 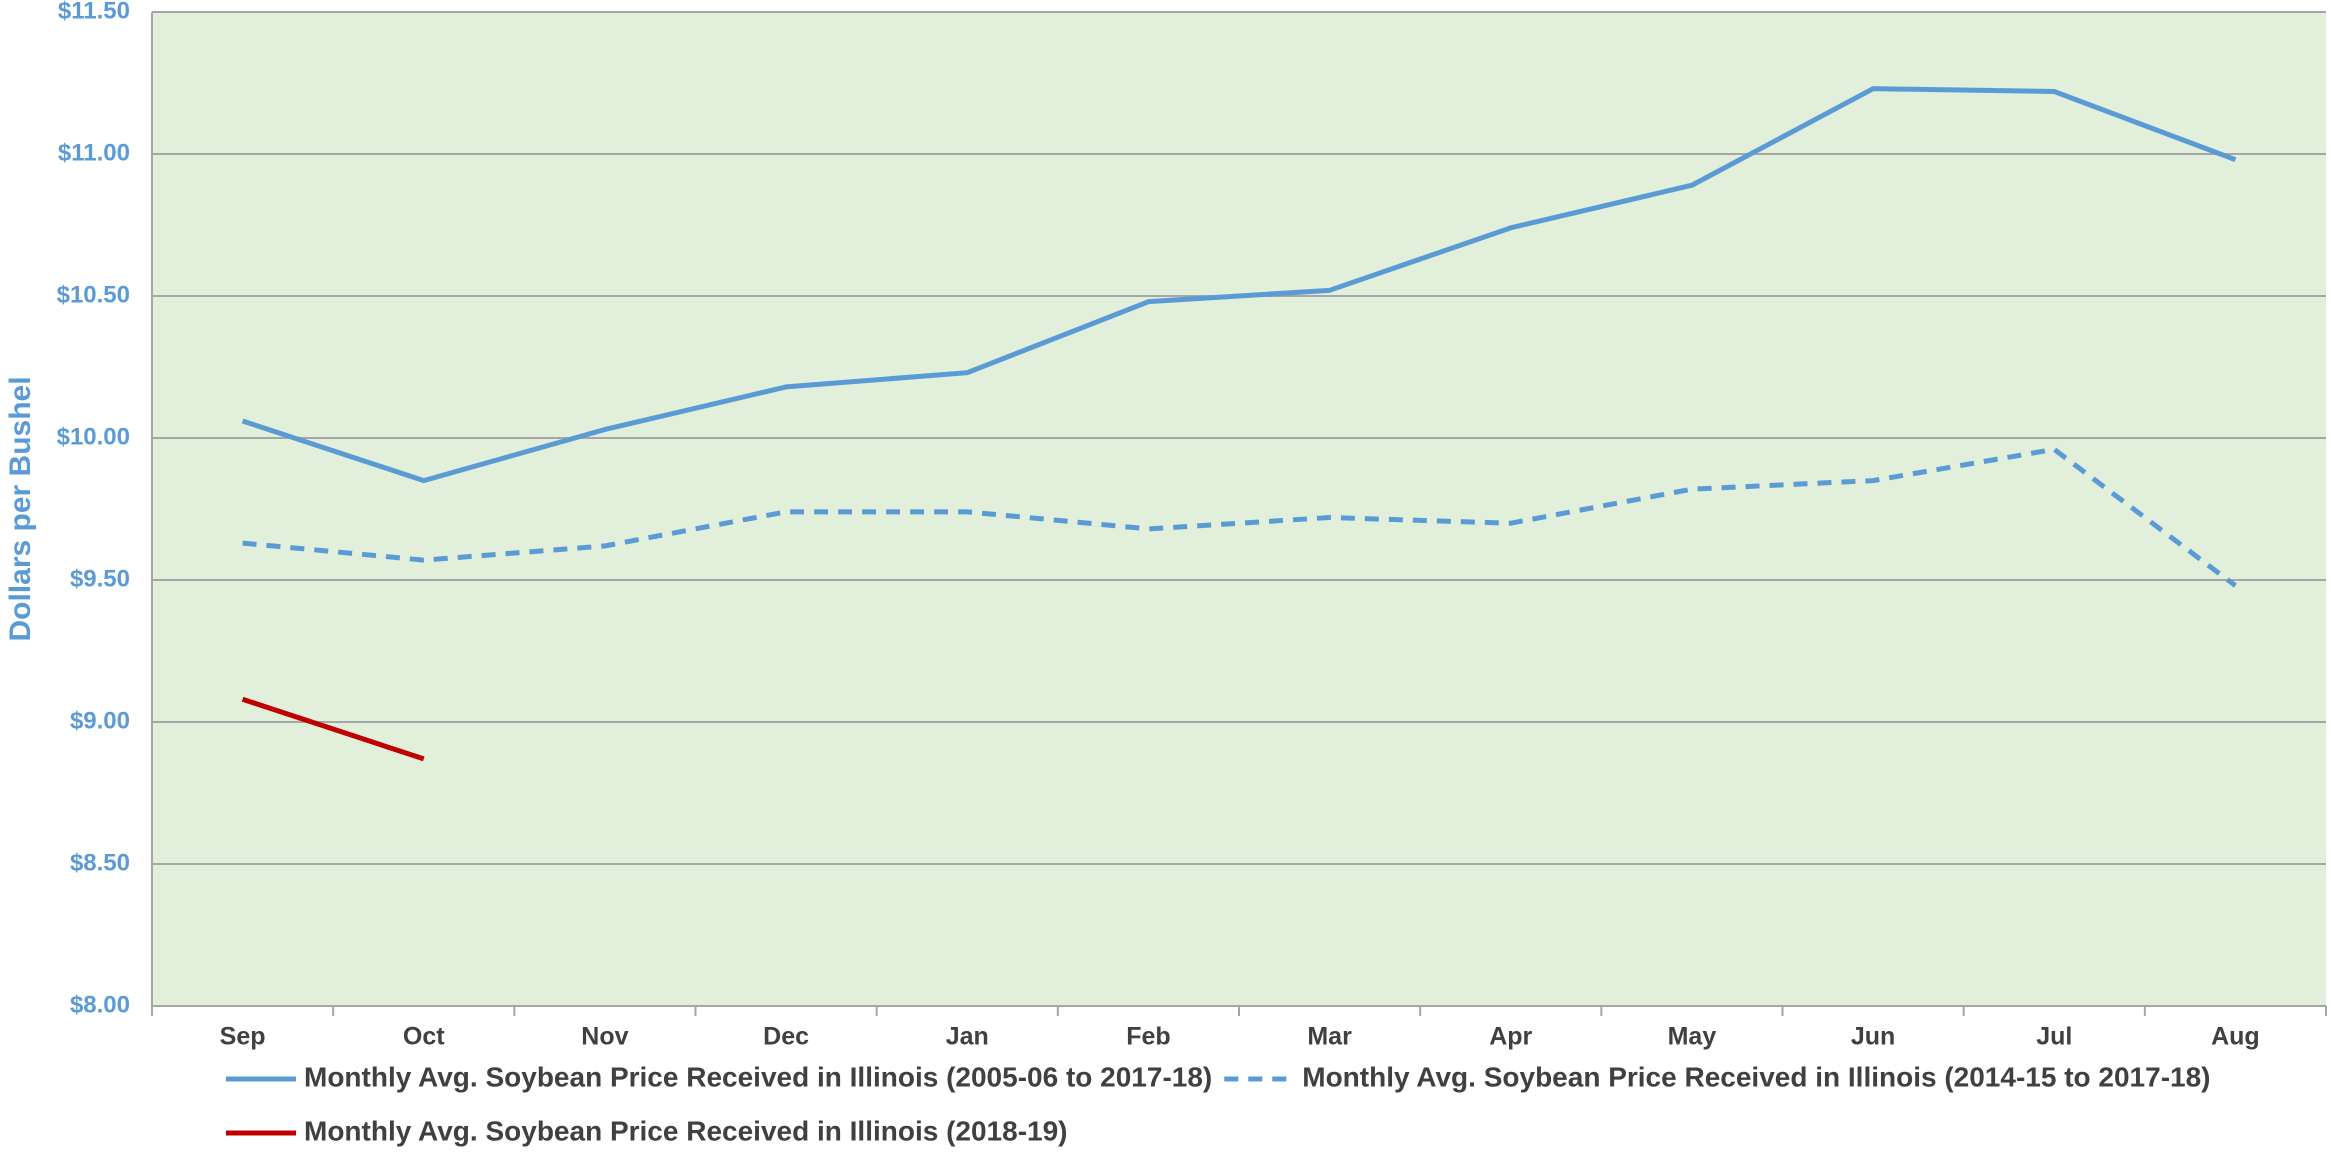 What do you see at coordinates (100, 1004) in the screenshot?
I see `y-tick-label: $8.00` at bounding box center [100, 1004].